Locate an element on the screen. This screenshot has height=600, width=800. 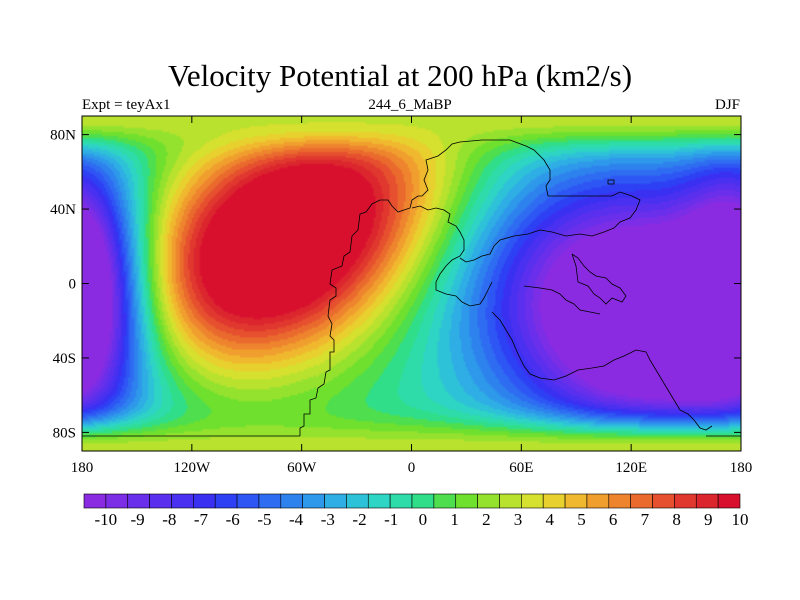
x-tick-label: 0 is located at coordinates (412, 468).